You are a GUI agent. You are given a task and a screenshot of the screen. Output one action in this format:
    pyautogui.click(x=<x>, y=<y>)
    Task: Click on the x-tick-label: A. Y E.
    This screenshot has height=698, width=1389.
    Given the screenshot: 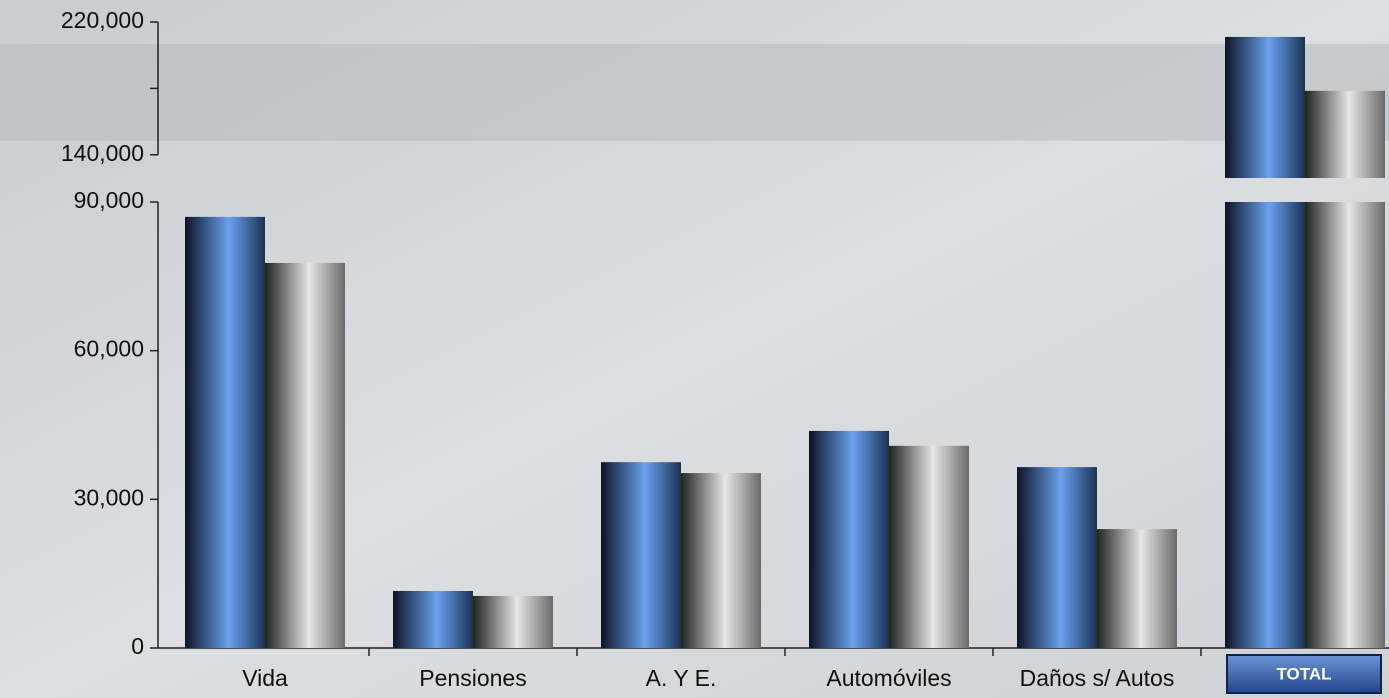 What is the action you would take?
    pyautogui.click(x=681, y=678)
    